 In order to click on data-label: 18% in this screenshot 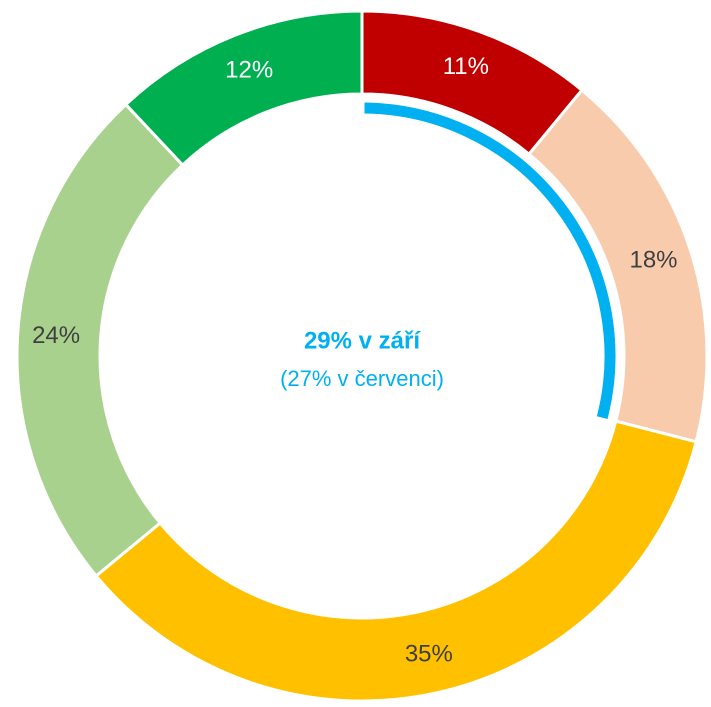, I will do `click(653, 260)`.